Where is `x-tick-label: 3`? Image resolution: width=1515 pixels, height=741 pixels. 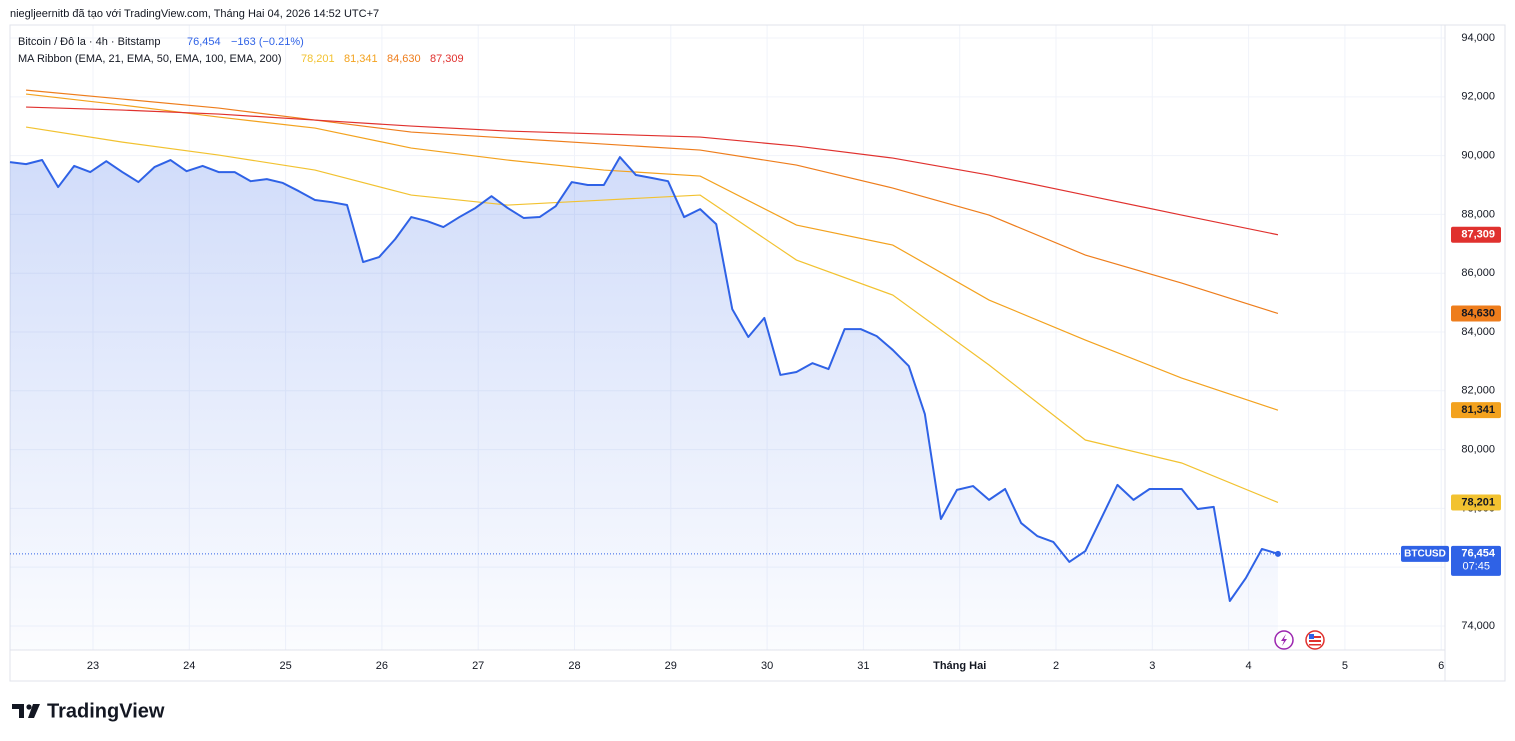 x-tick-label: 3 is located at coordinates (1152, 666).